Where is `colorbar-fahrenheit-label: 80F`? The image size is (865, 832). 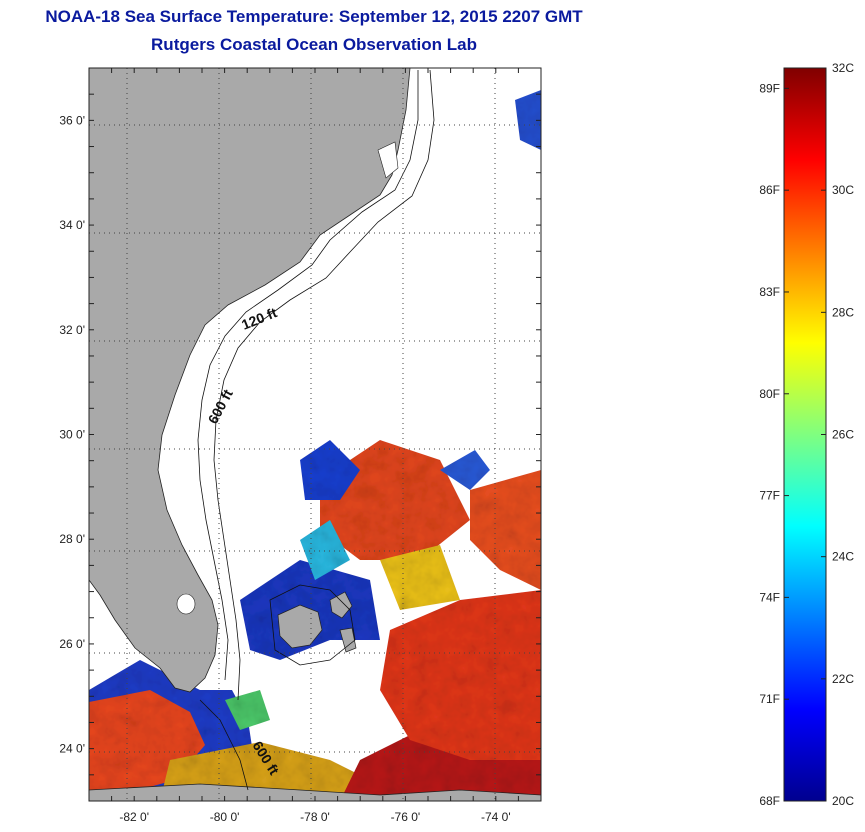 colorbar-fahrenheit-label: 80F is located at coordinates (769, 394).